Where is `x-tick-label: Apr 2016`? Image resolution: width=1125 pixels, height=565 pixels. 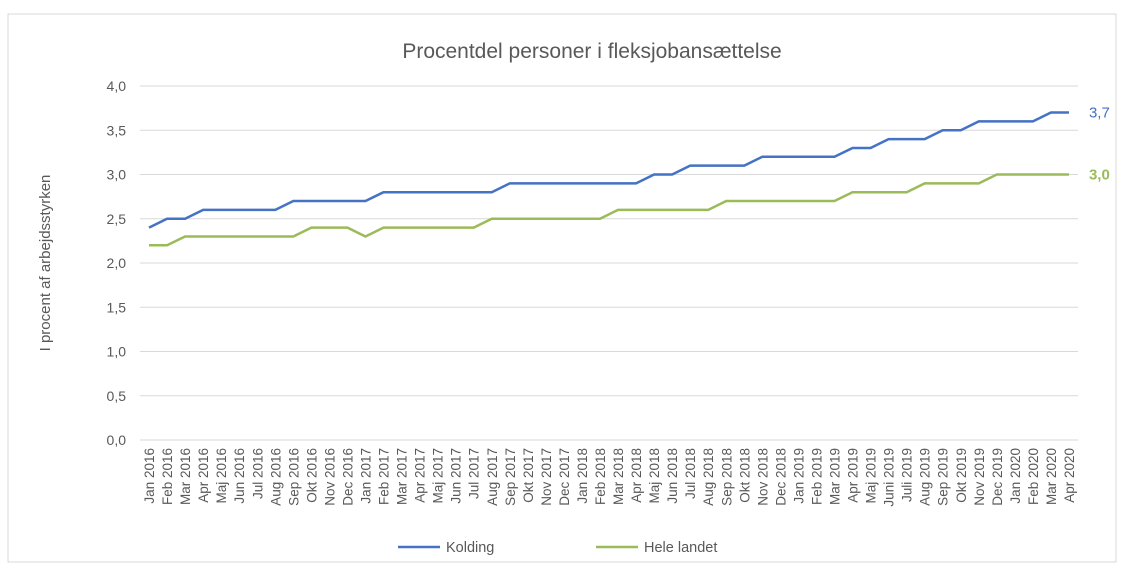
x-tick-label: Apr 2016 is located at coordinates (203, 475).